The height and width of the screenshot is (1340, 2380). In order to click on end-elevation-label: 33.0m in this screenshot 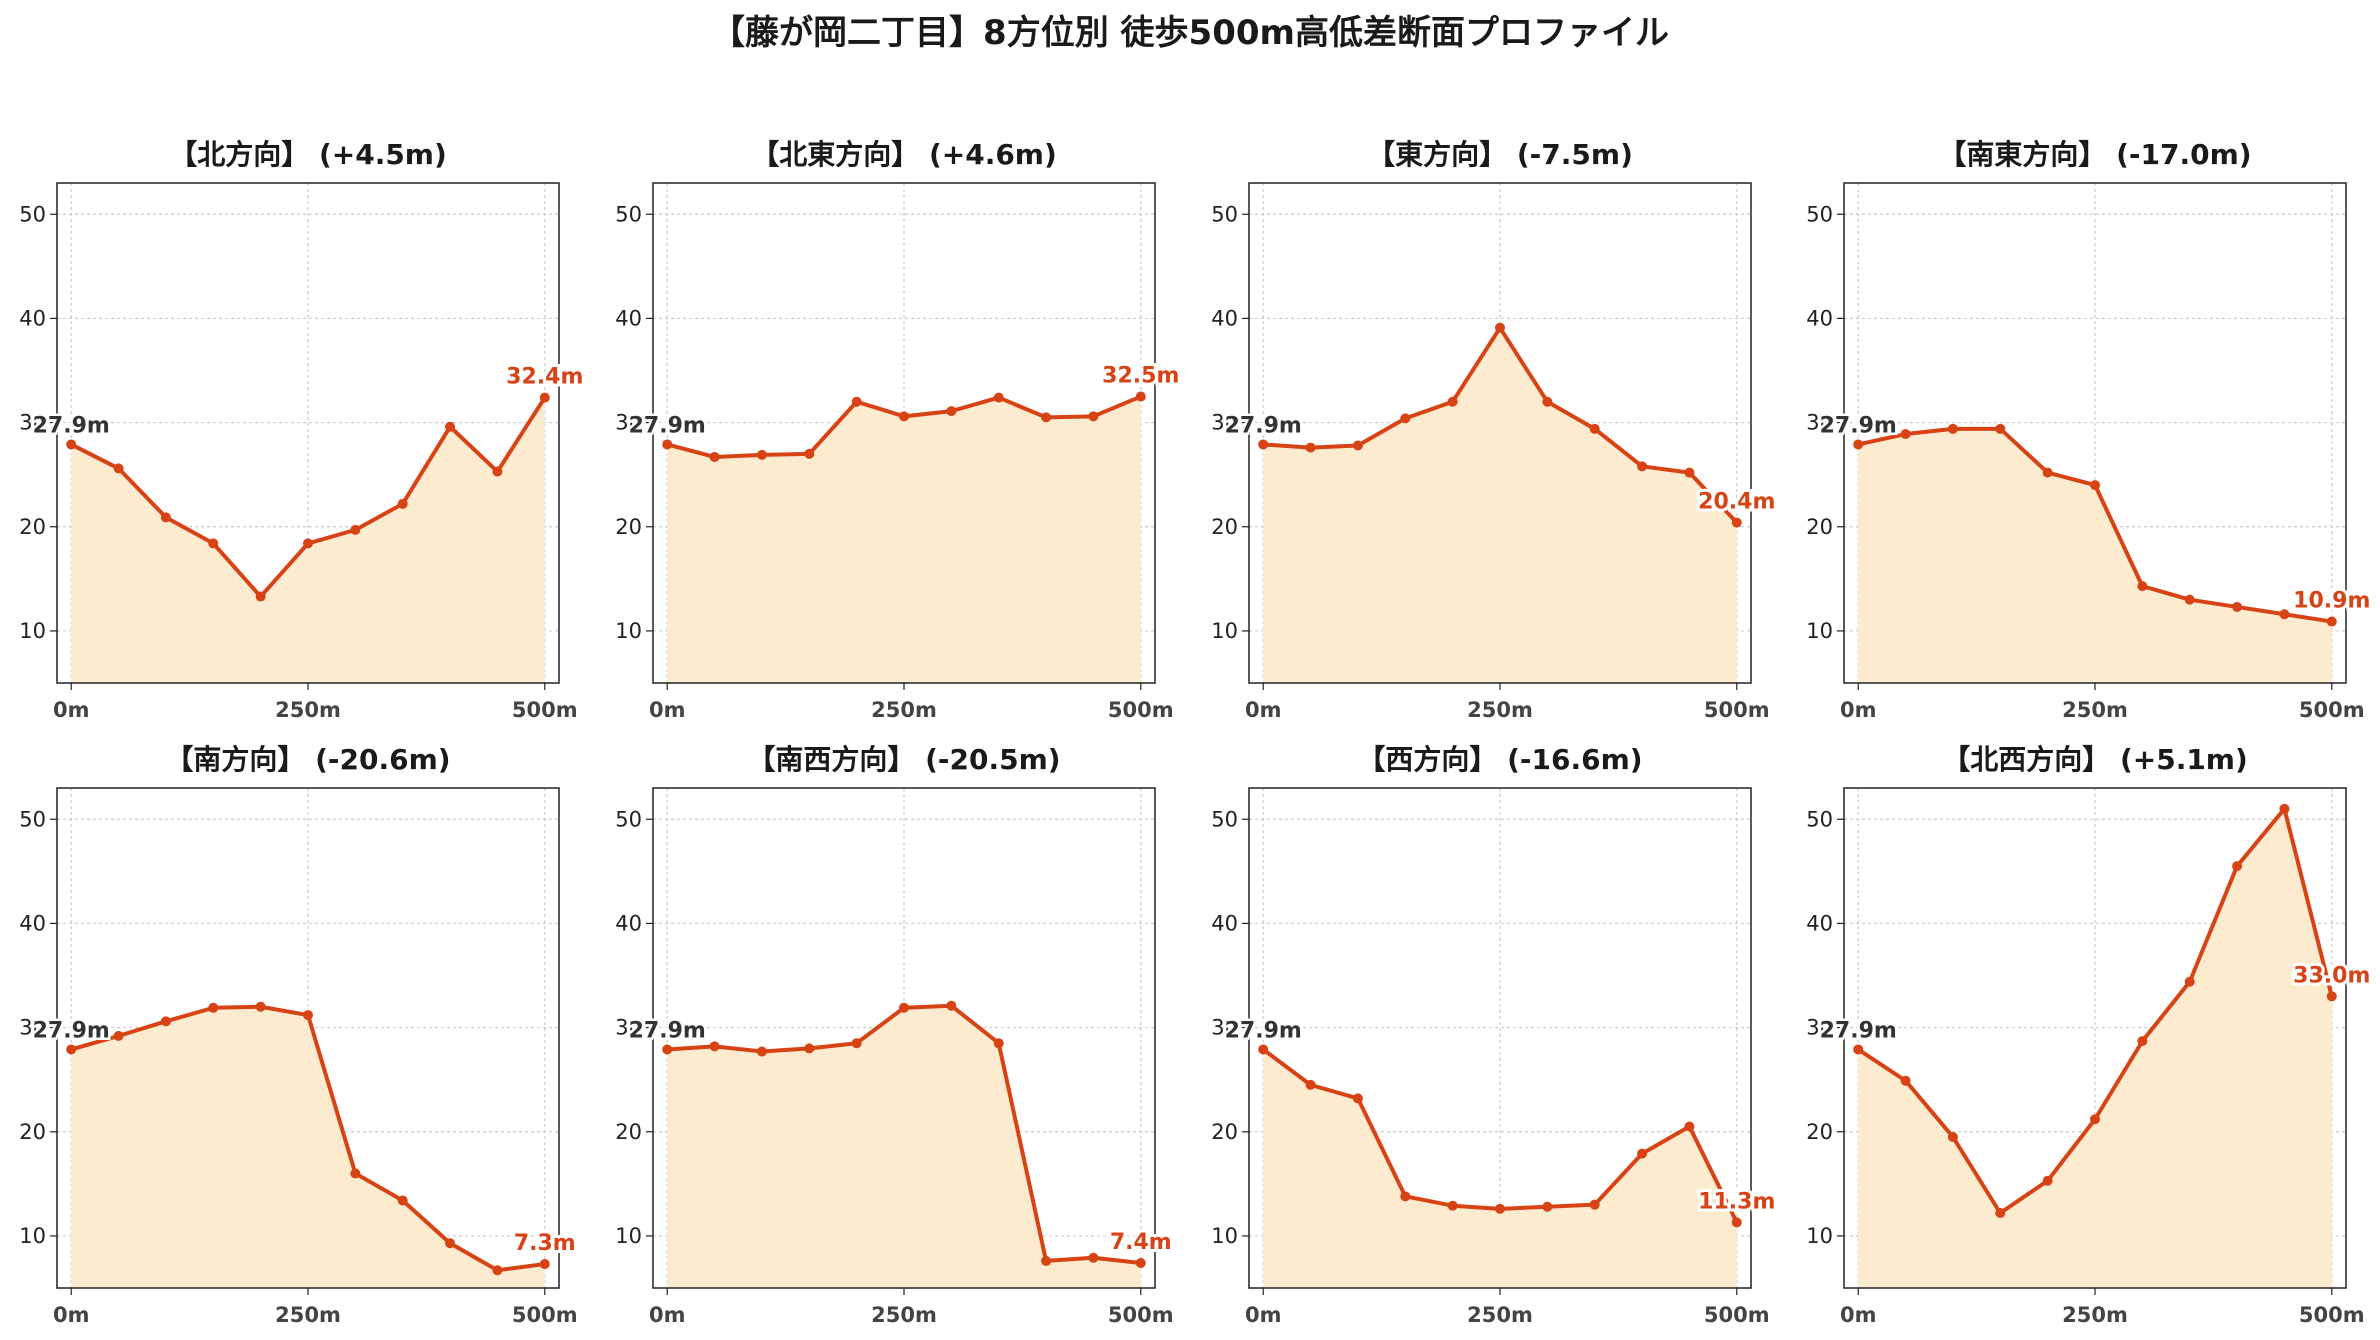, I will do `click(2331, 975)`.